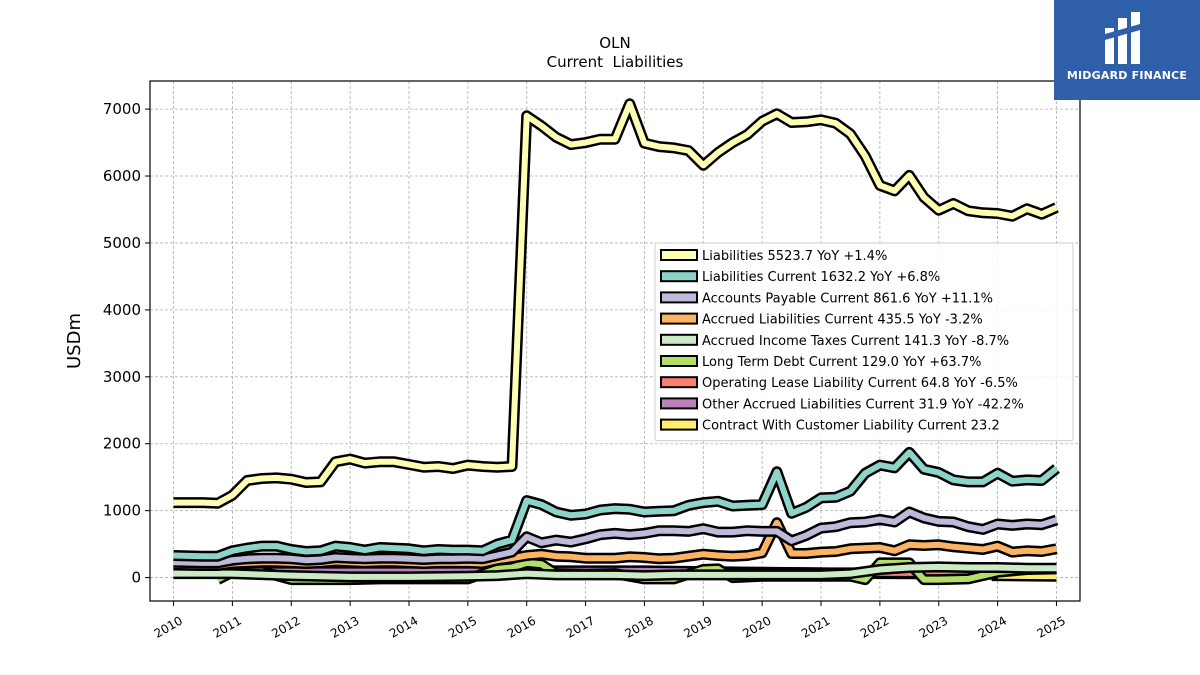 This screenshot has height=675, width=1200. Describe the element at coordinates (122, 511) in the screenshot. I see `y-tick-label: 1000` at that location.